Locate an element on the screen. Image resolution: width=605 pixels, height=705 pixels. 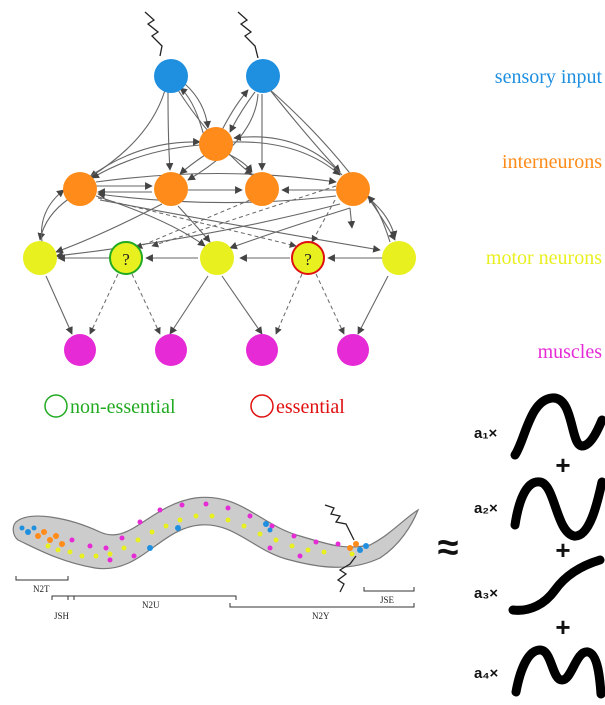
segment-label: N2Y is located at coordinates (321, 616).